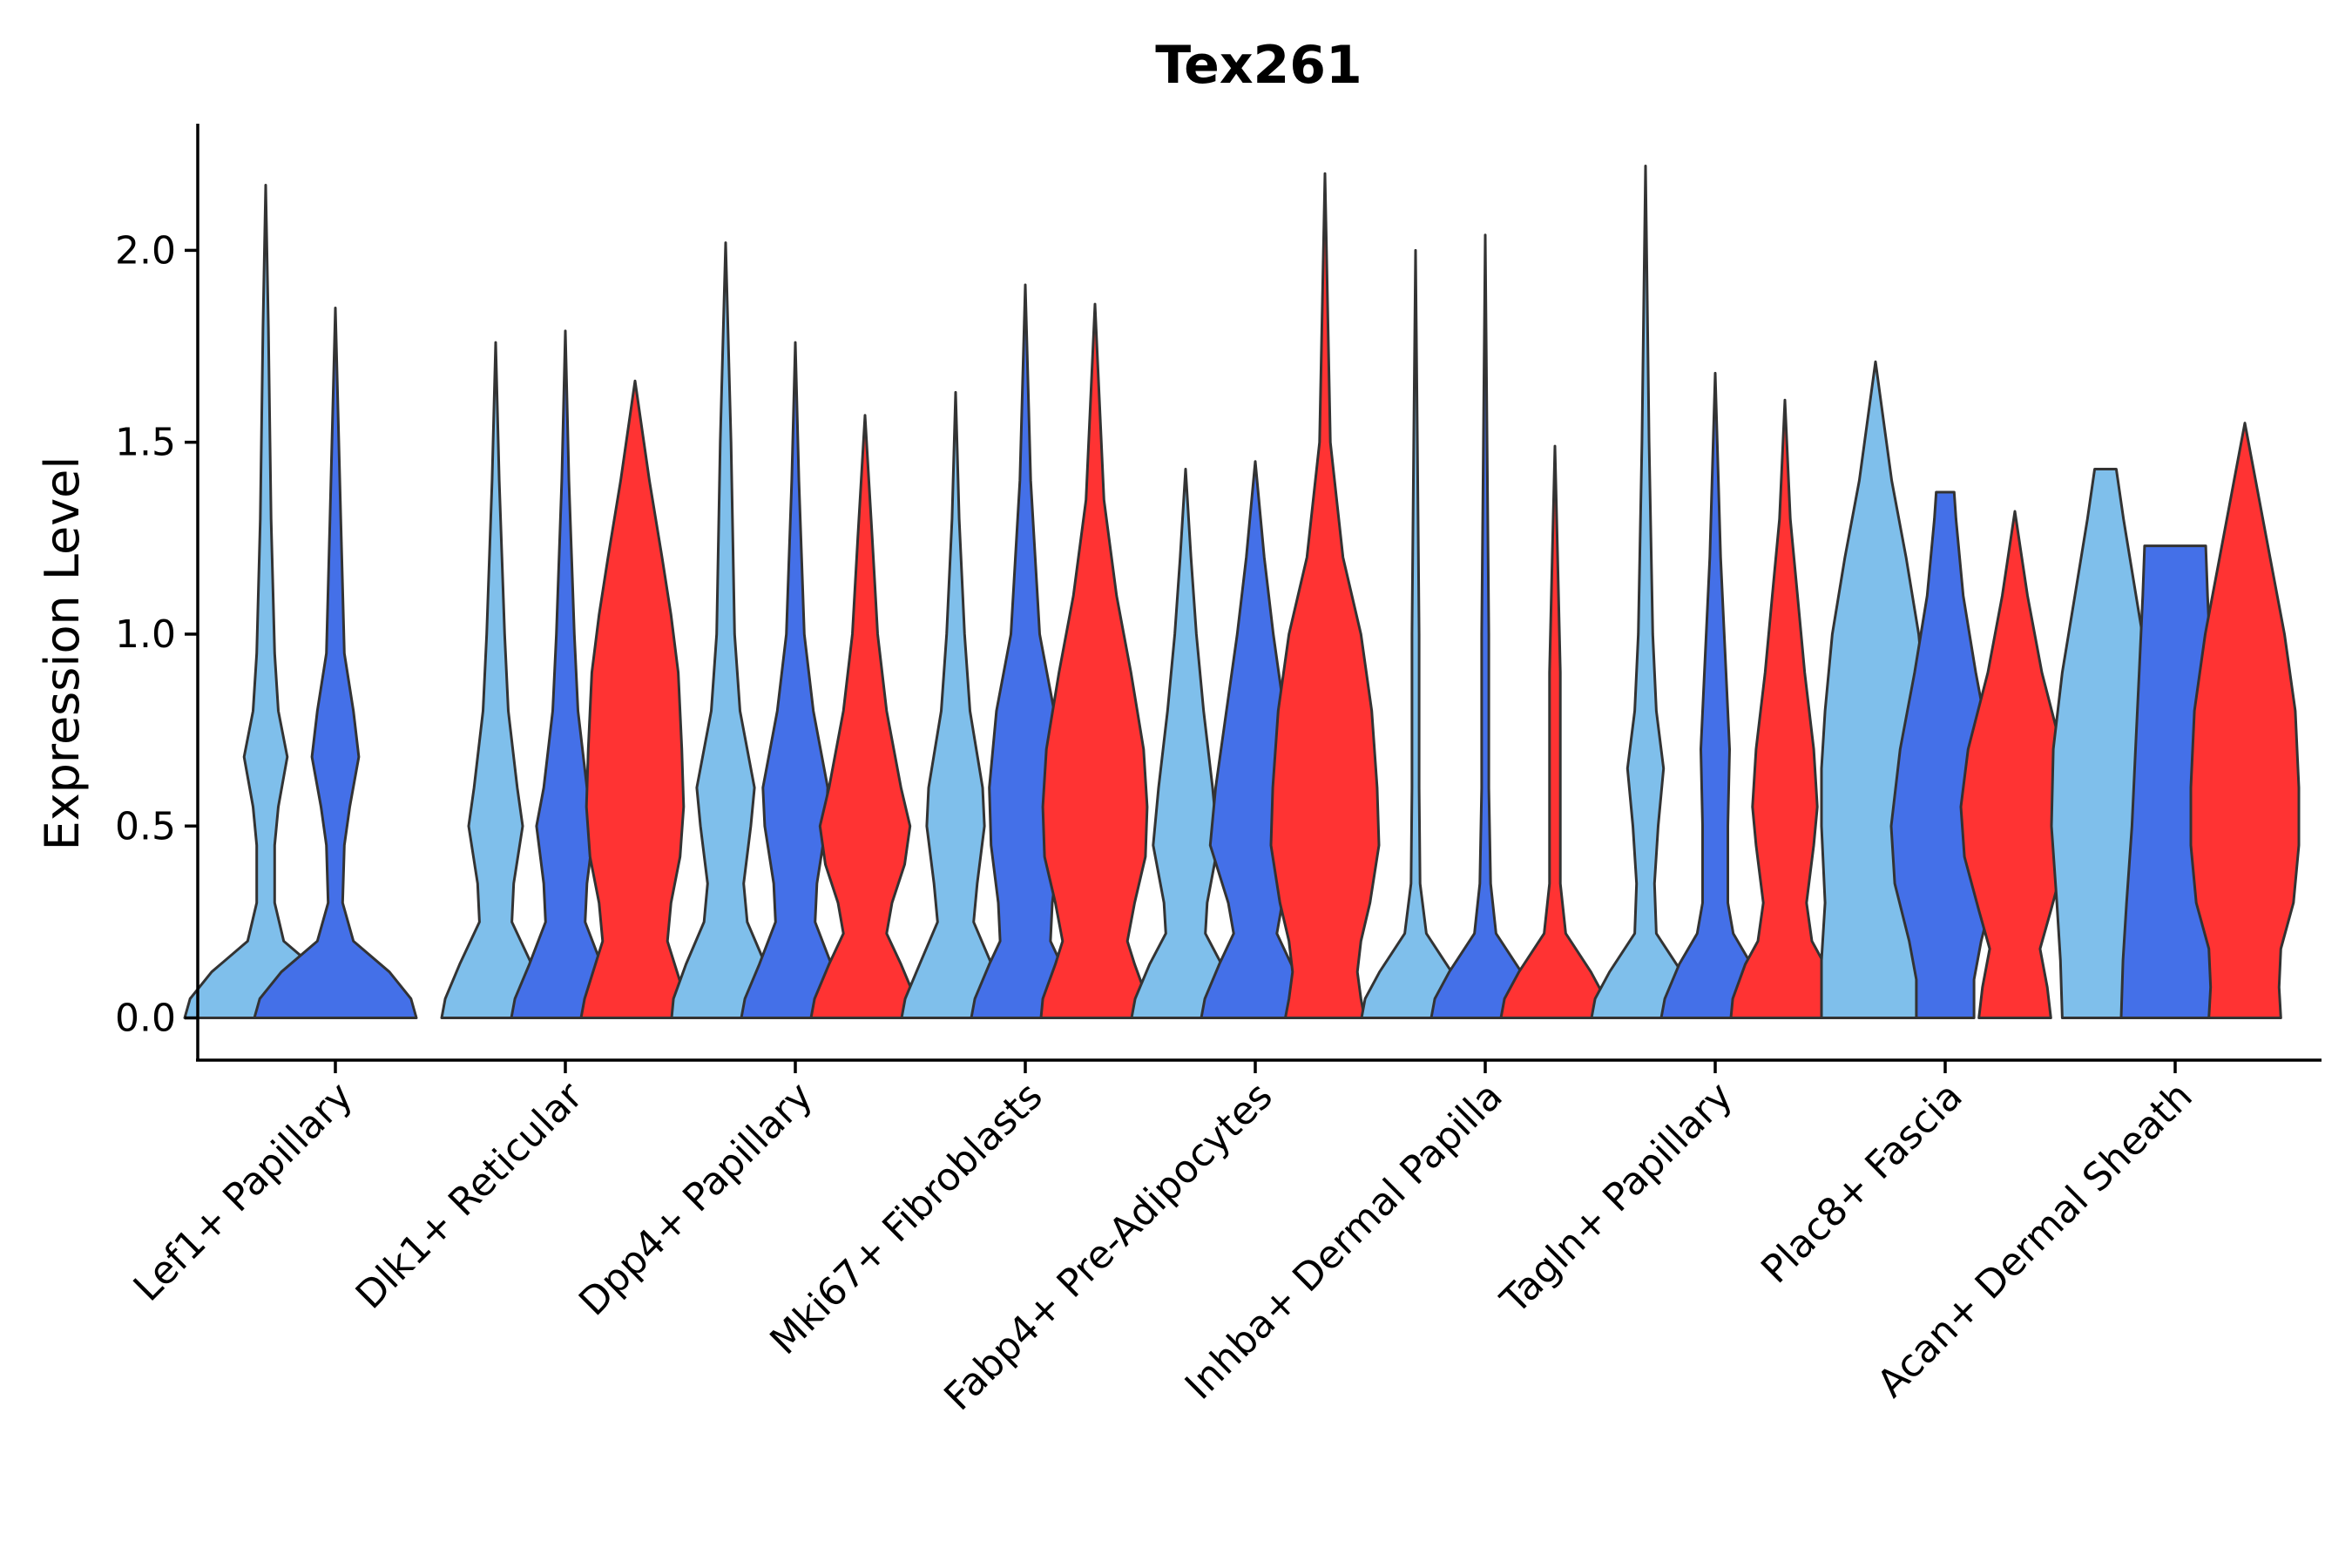  I want to click on y-tick-label: 1.5, so click(145, 443).